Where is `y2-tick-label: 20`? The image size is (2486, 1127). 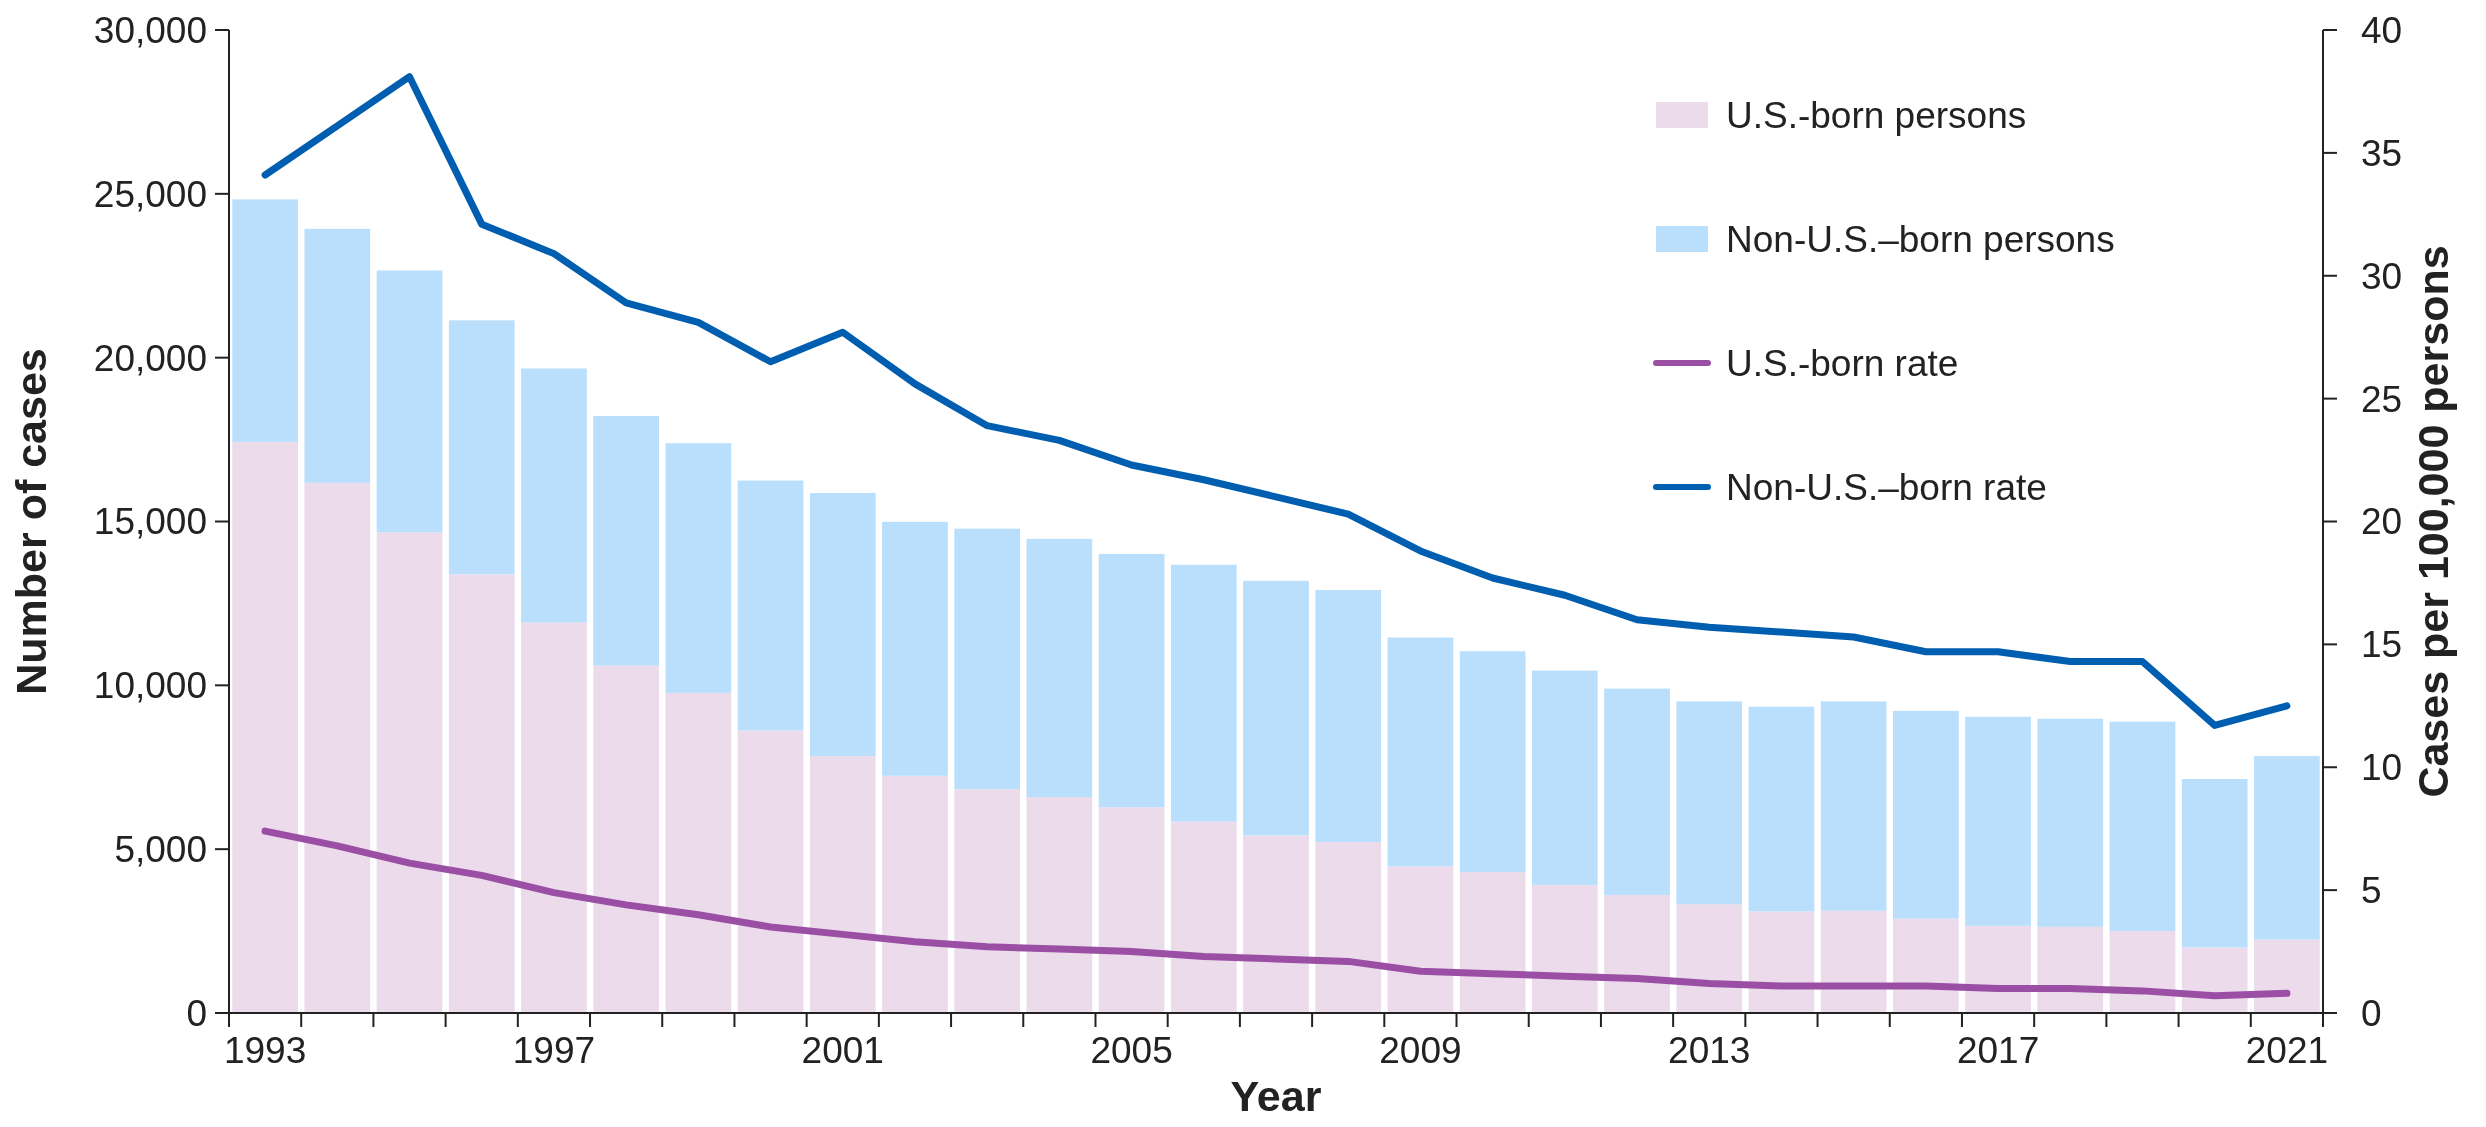
y2-tick-label: 20 is located at coordinates (2382, 522).